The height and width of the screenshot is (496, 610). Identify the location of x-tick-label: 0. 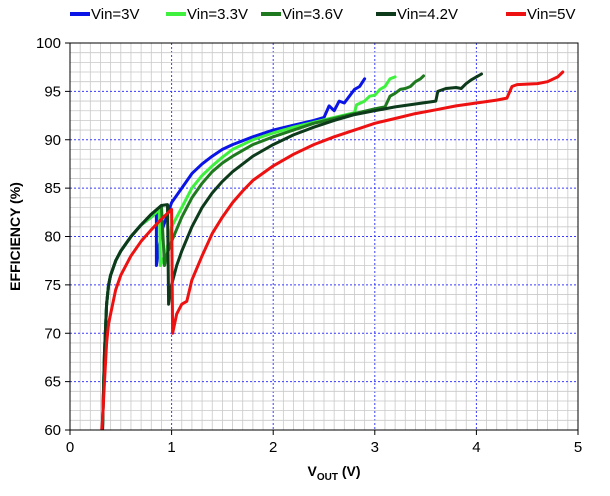
(70, 447).